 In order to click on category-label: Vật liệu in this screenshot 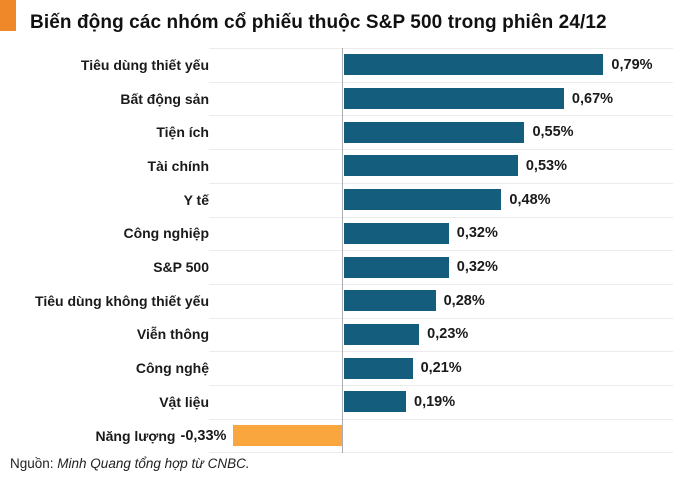, I will do `click(184, 401)`.